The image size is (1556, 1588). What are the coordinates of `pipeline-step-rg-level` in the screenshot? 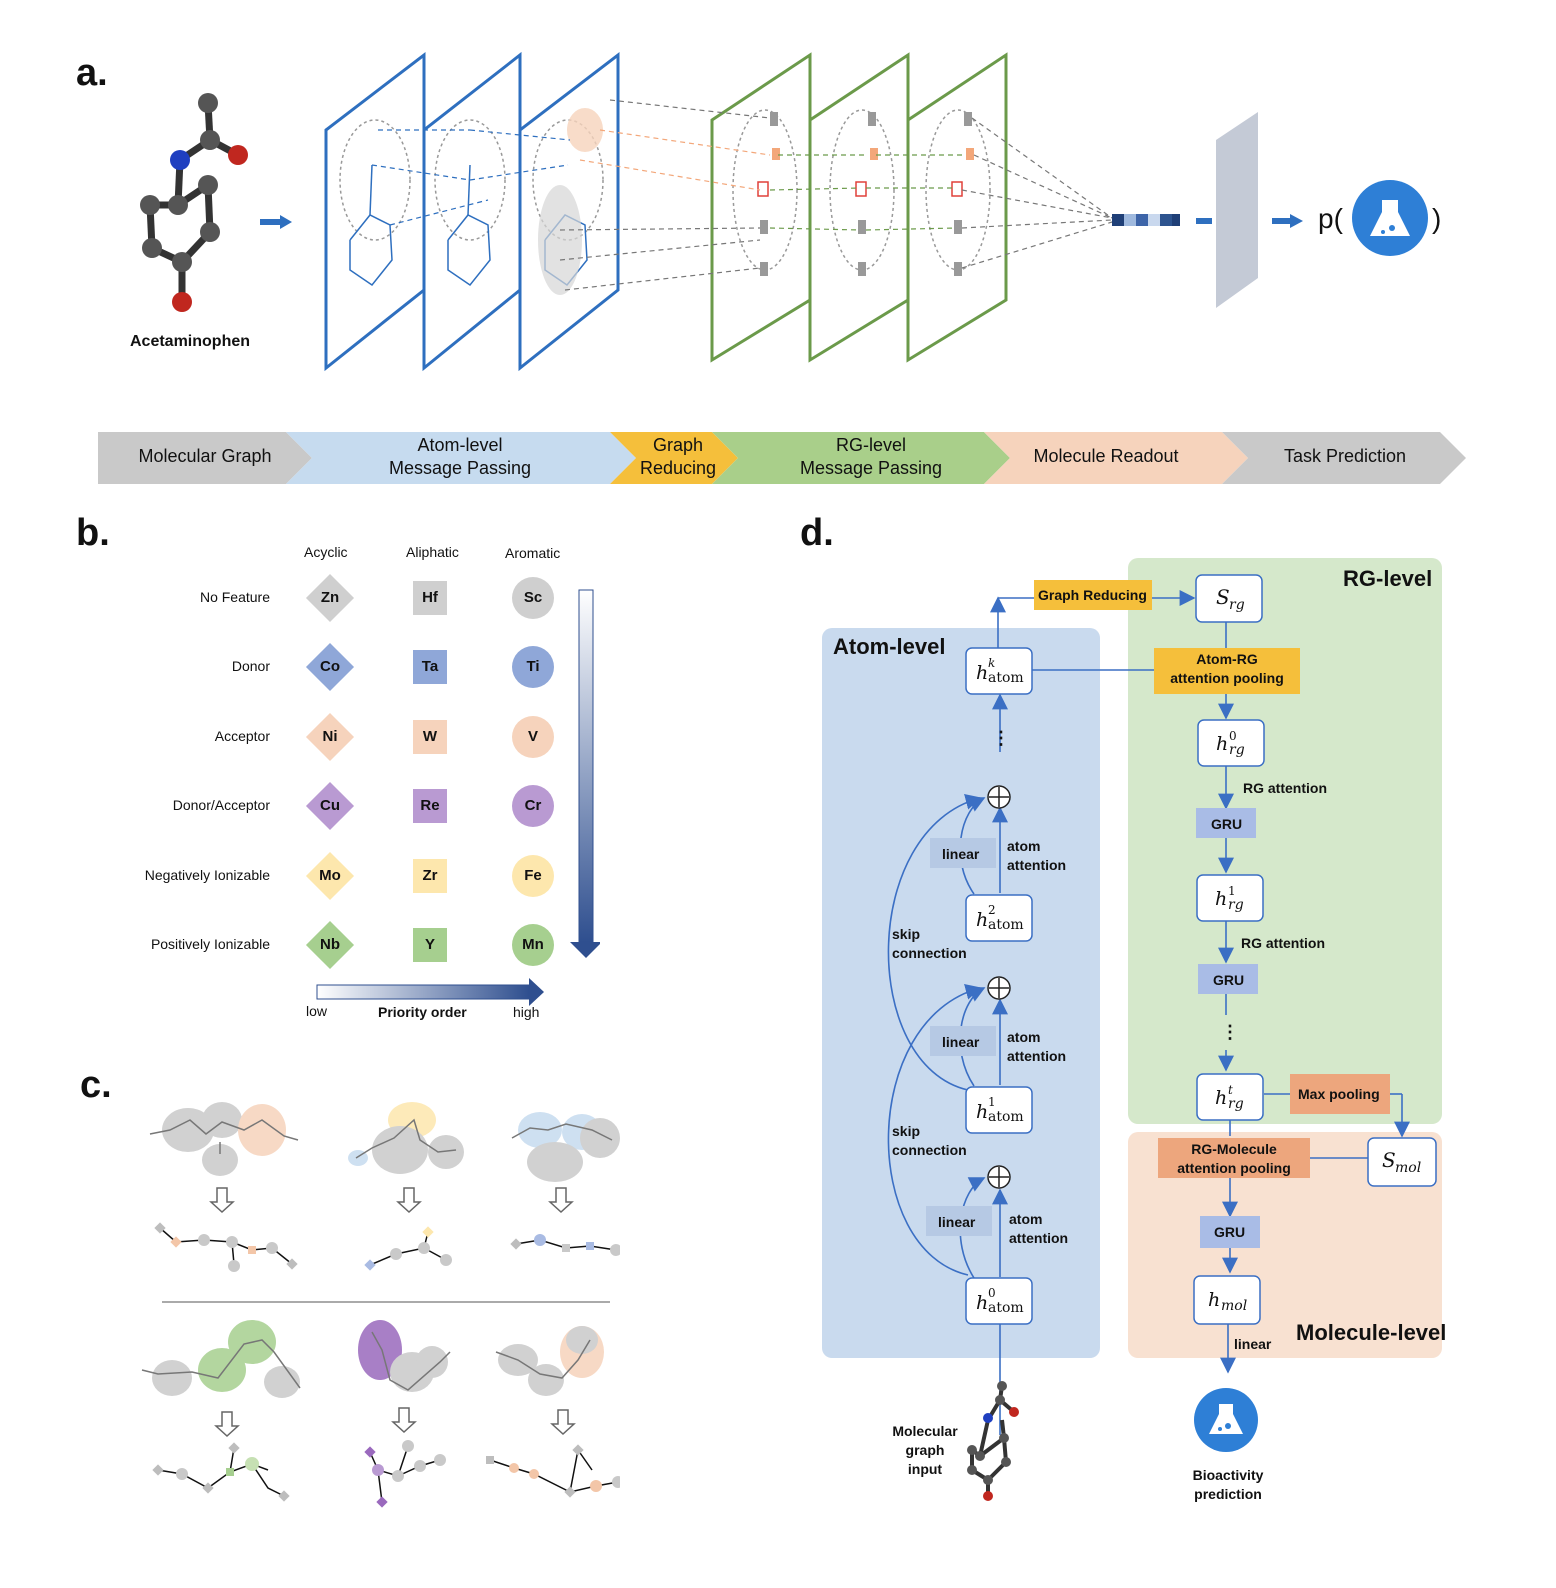 It's located at (861, 458).